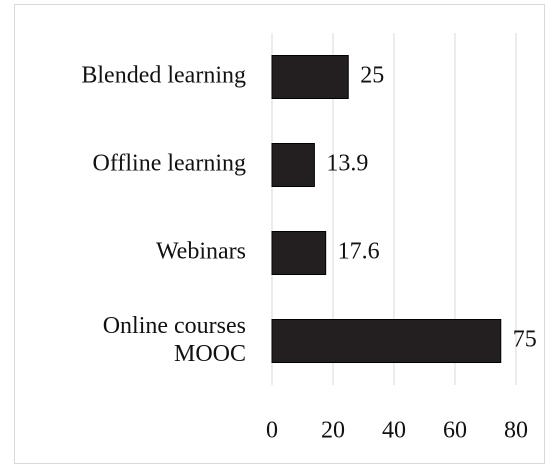 The height and width of the screenshot is (468, 549). Describe the element at coordinates (169, 164) in the screenshot. I see `y-tick-label: Offline learning` at that location.